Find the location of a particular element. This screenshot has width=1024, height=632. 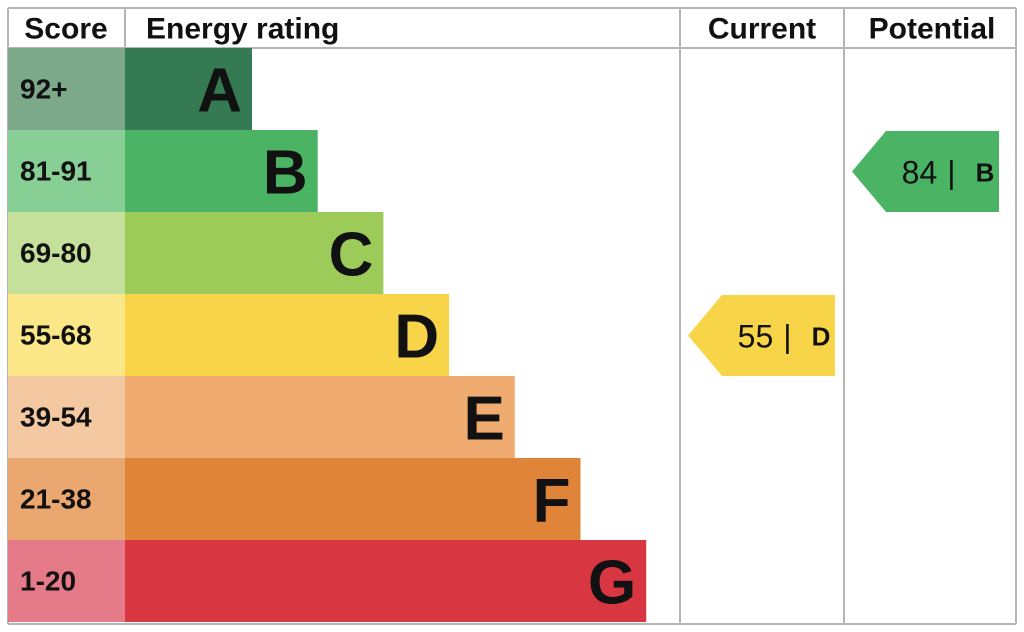

score-label: 69-80 is located at coordinates (56, 253).